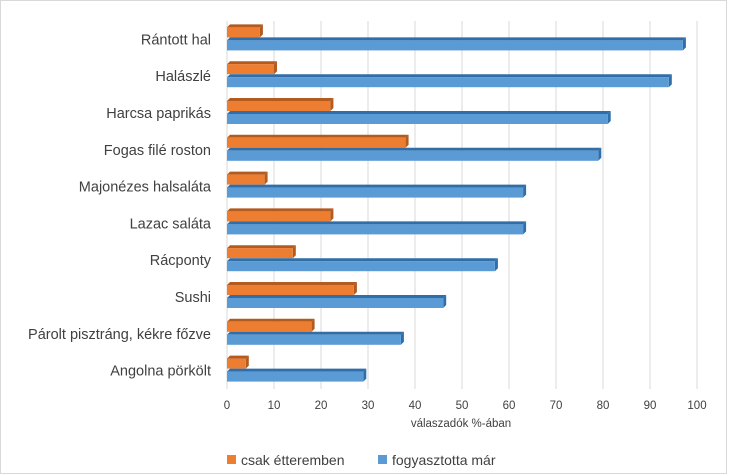 The height and width of the screenshot is (476, 729). What do you see at coordinates (261, 252) in the screenshot?
I see `bar-racponty-csak-etteremben` at bounding box center [261, 252].